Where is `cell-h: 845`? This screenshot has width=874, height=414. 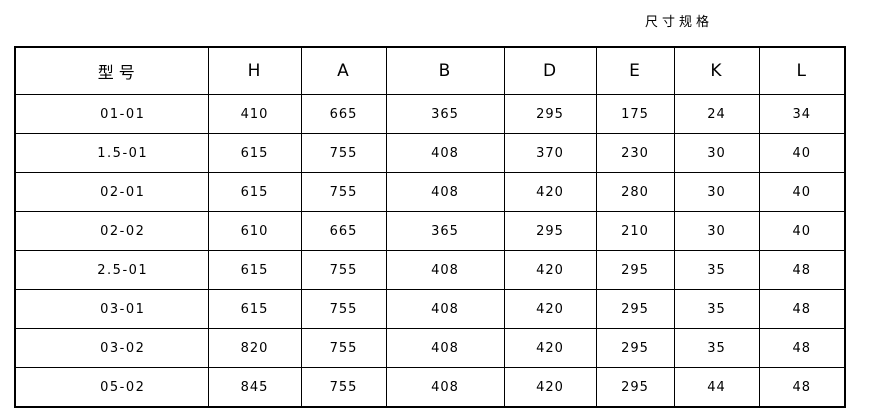
cell-h: 845 is located at coordinates (254, 387).